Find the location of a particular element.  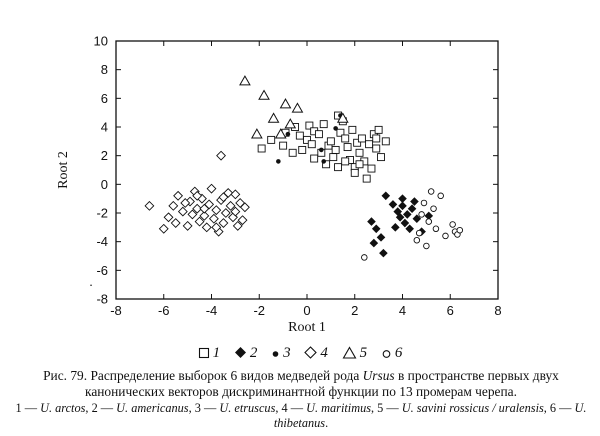

y-tick-label: 6 is located at coordinates (104, 98).